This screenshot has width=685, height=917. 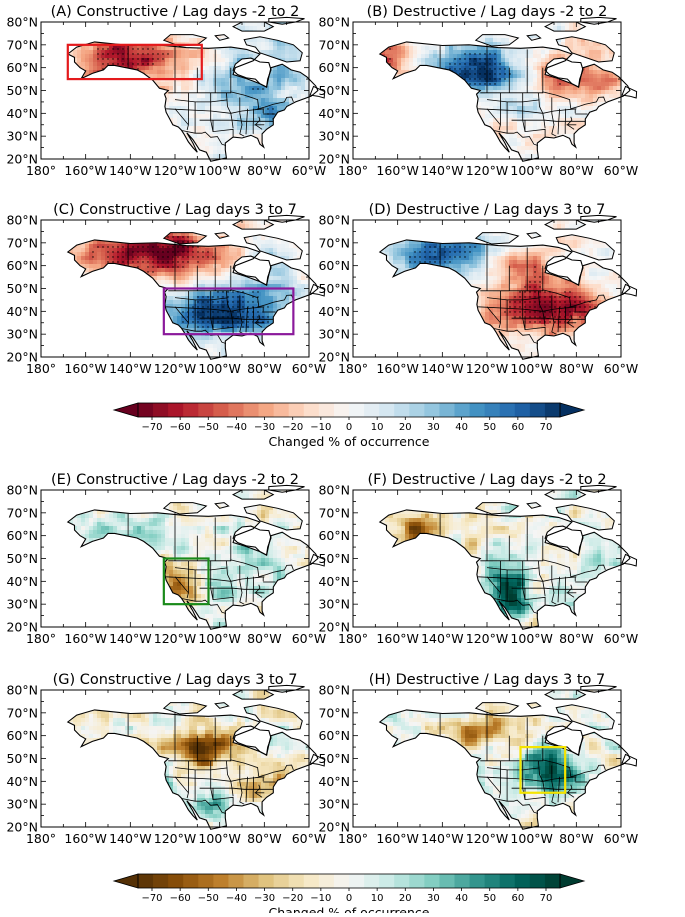 I want to click on panel-title: (G) Constructive / Lag days 3 to 7, so click(x=175, y=680).